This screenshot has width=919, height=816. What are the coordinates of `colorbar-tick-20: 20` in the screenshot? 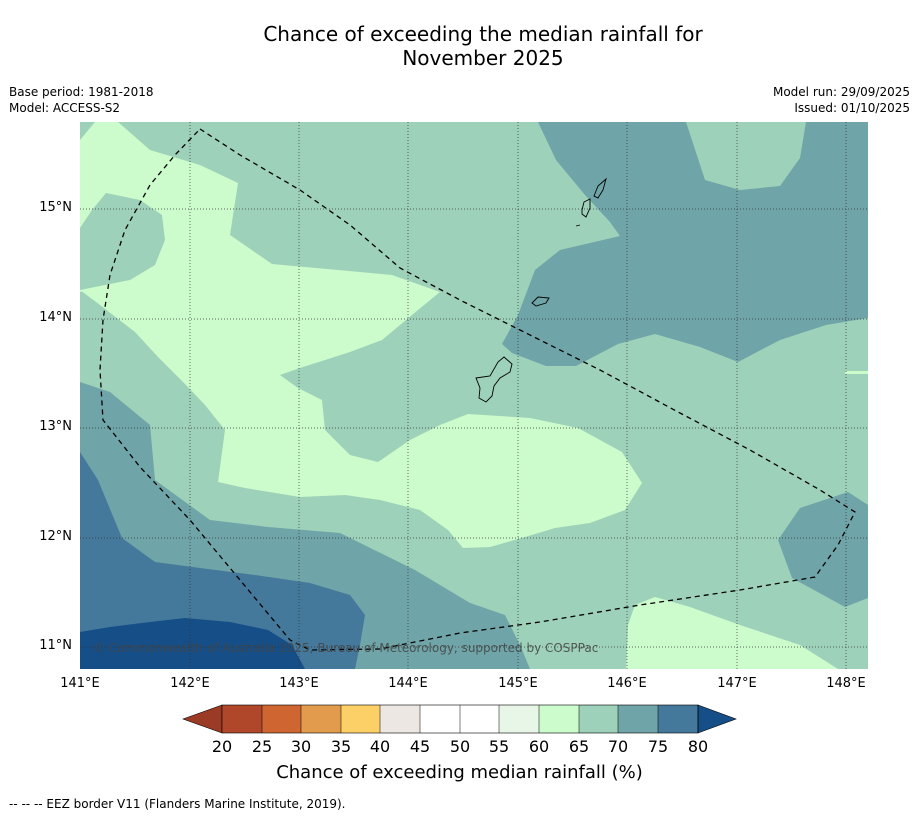 It's located at (222, 746).